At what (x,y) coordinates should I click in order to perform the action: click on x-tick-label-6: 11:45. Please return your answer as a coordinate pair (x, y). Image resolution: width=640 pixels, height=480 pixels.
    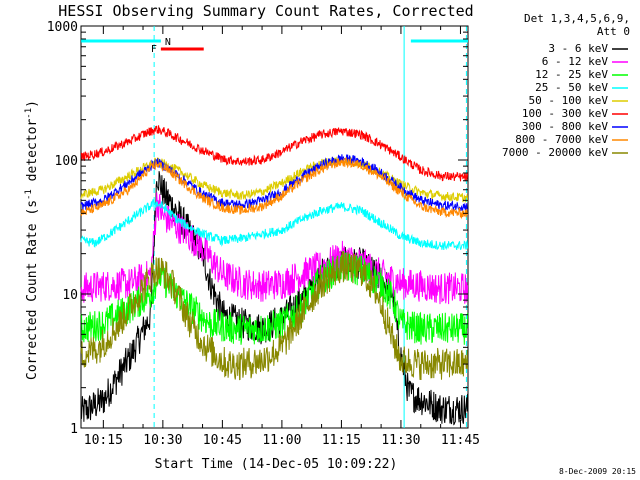
    Looking at the image, I should click on (460, 440).